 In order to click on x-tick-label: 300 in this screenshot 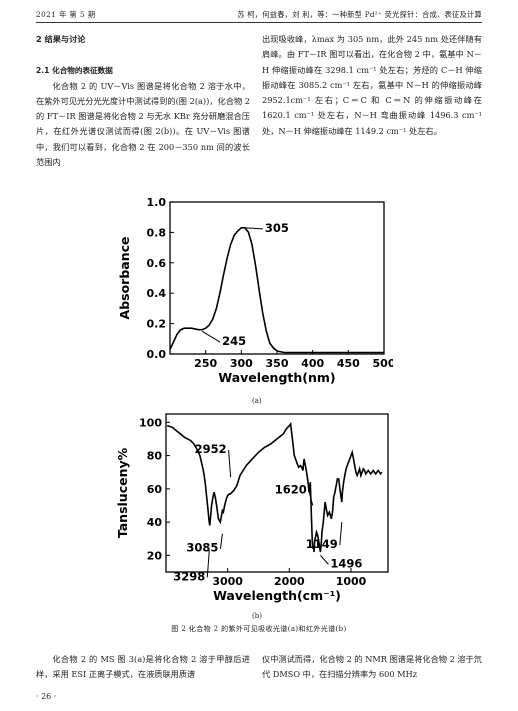, I will do `click(241, 363)`.